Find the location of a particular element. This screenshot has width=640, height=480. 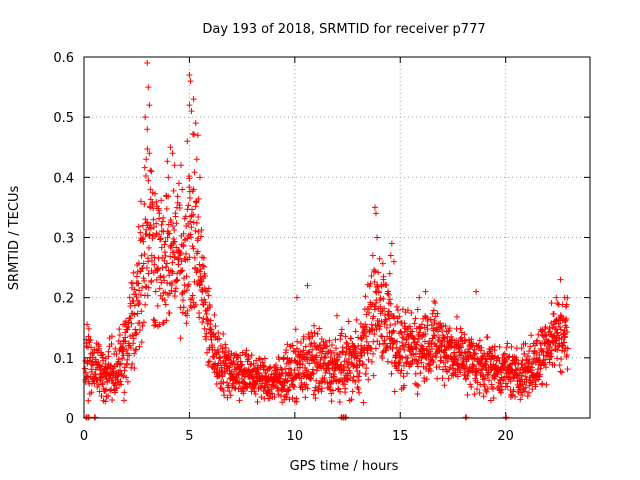

x-axis-label: GPS time / hours is located at coordinates (344, 466).